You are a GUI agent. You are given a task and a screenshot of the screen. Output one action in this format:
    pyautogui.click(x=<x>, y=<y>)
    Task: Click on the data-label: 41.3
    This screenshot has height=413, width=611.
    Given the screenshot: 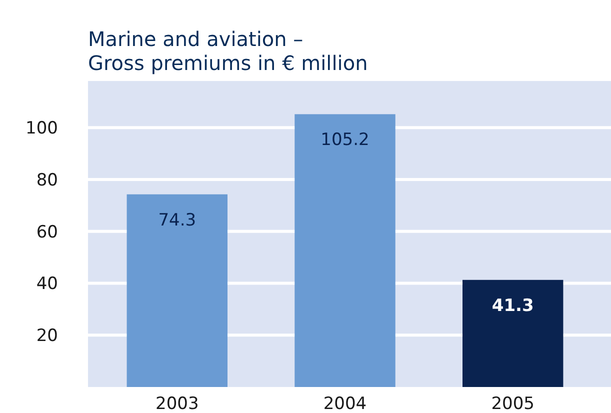 What is the action you would take?
    pyautogui.click(x=513, y=306)
    